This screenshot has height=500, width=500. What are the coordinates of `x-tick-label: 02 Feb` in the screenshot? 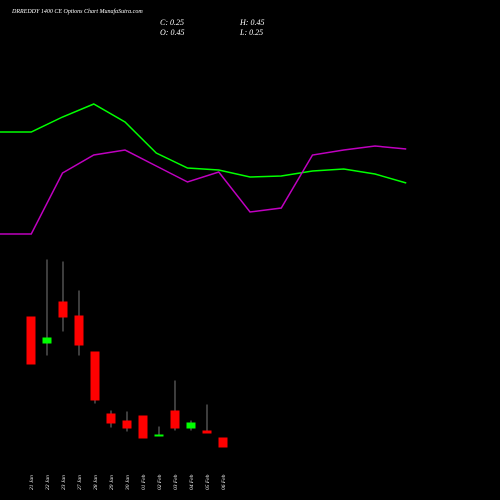 It's located at (160, 482).